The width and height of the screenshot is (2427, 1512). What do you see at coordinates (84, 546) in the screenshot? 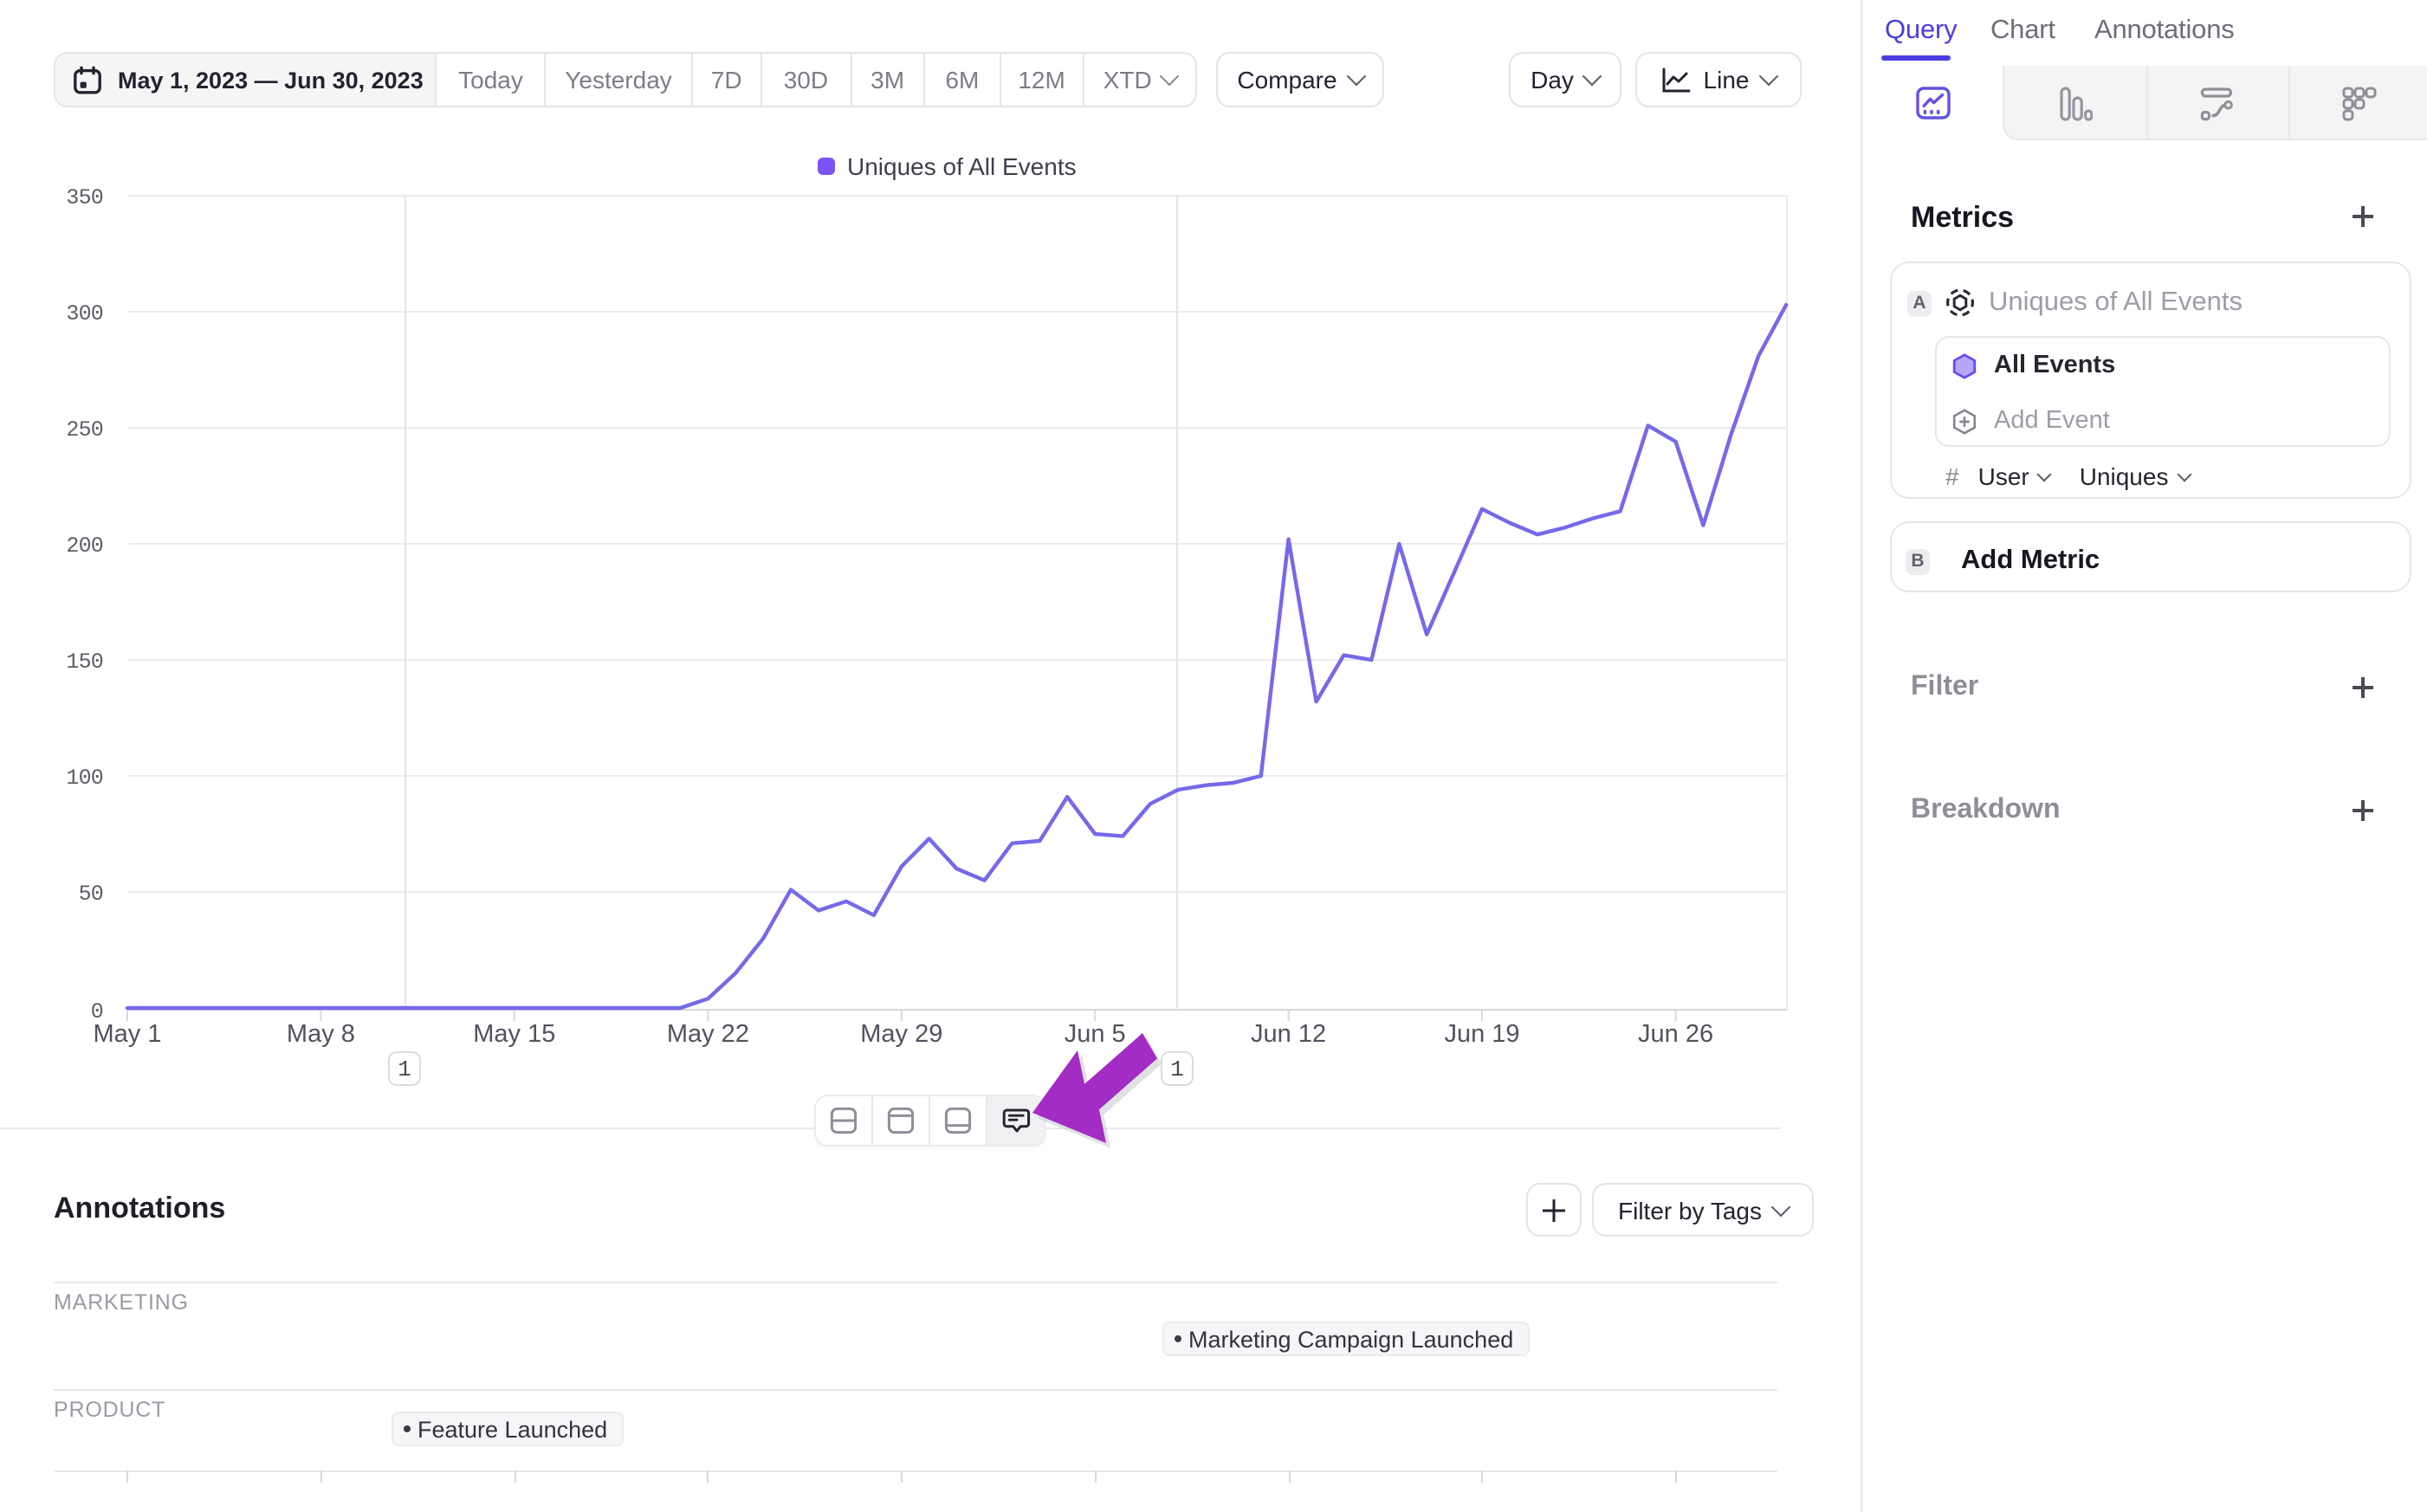
I see `svg-text: 200` at bounding box center [84, 546].